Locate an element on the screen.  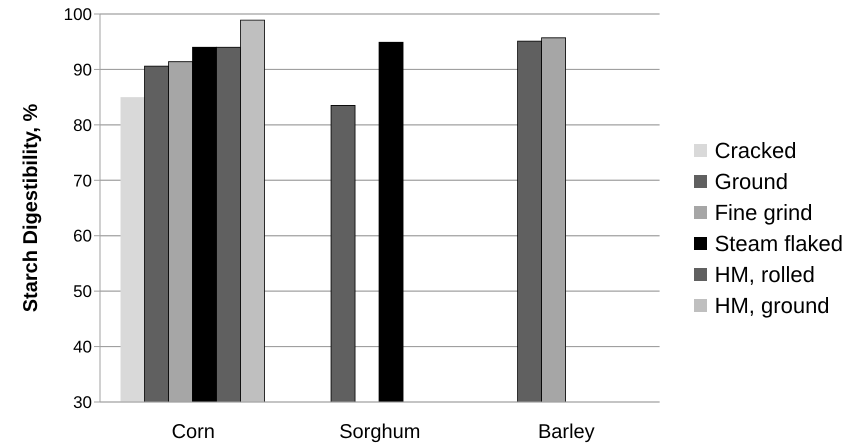
y-tick-label: 70 is located at coordinates (82, 180).